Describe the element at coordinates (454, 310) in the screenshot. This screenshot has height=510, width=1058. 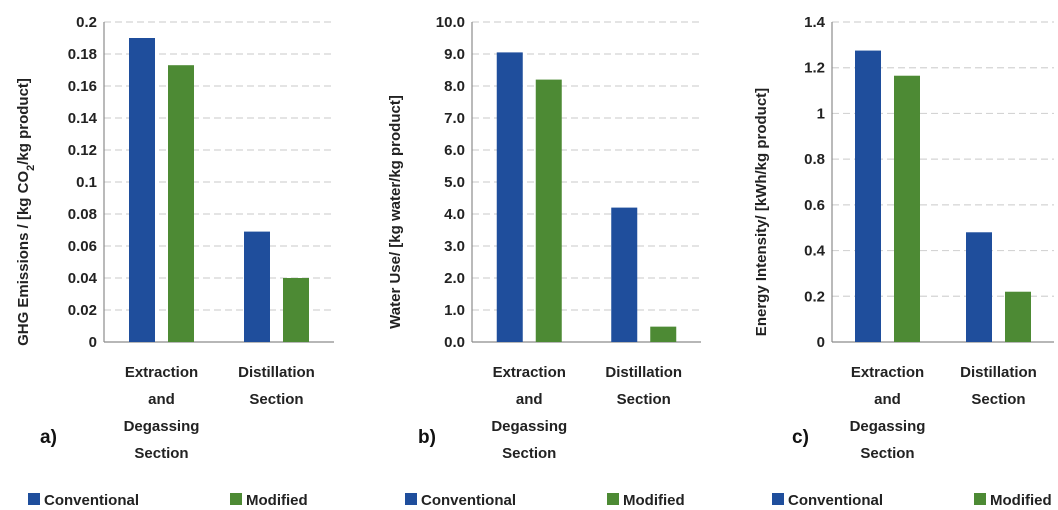
I see `y-tick-label: 1.0` at that location.